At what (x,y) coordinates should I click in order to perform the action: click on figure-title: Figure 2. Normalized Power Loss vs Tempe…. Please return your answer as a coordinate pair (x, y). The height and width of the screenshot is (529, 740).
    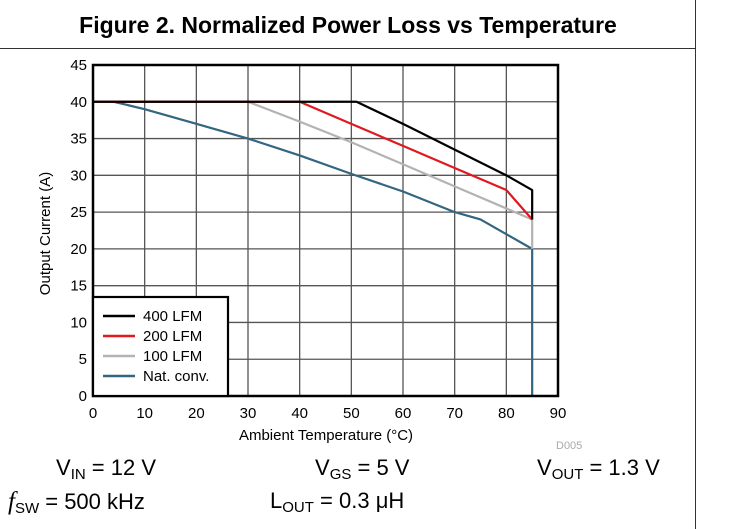
    Looking at the image, I should click on (348, 25).